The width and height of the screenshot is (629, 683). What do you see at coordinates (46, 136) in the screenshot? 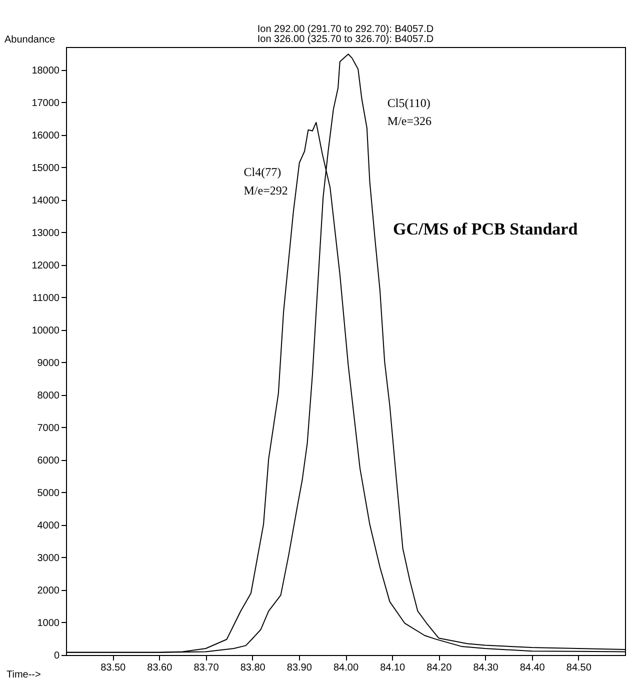
I see `y-tick-label: 16000` at bounding box center [46, 136].